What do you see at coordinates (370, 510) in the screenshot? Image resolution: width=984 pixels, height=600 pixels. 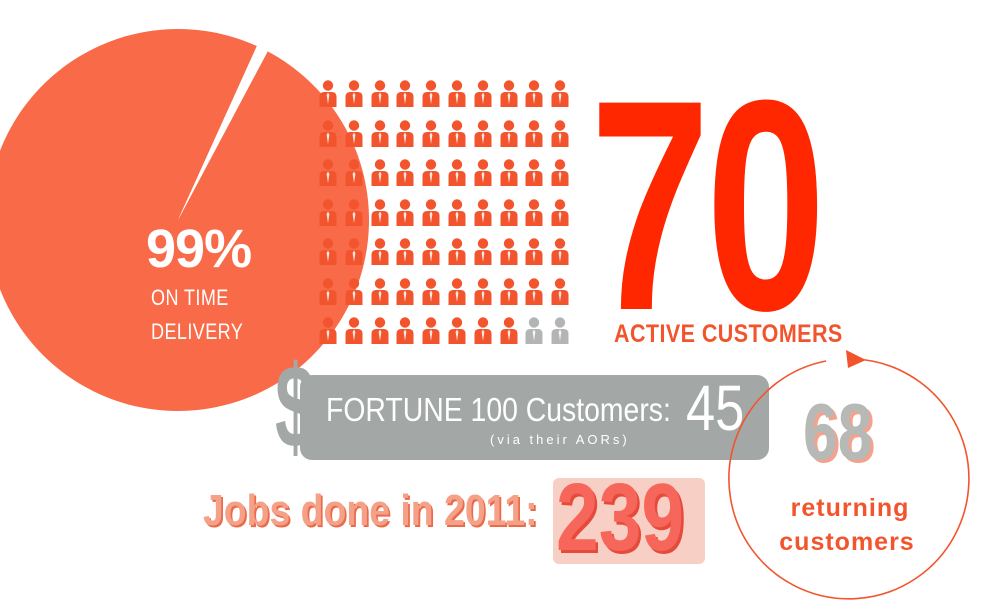 I see `jobs-label: Jobs done in 2011:` at bounding box center [370, 510].